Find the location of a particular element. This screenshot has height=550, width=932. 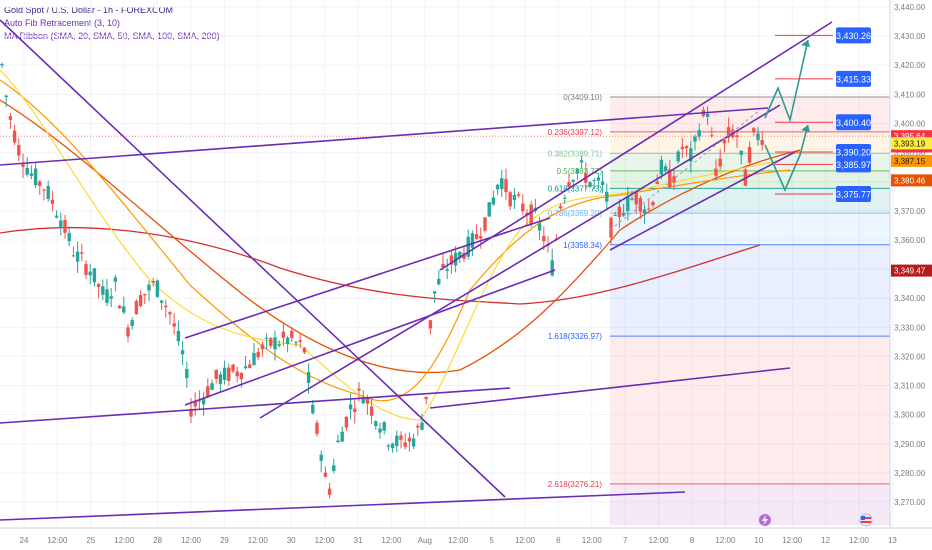

projection-path-down is located at coordinates (786, 158).